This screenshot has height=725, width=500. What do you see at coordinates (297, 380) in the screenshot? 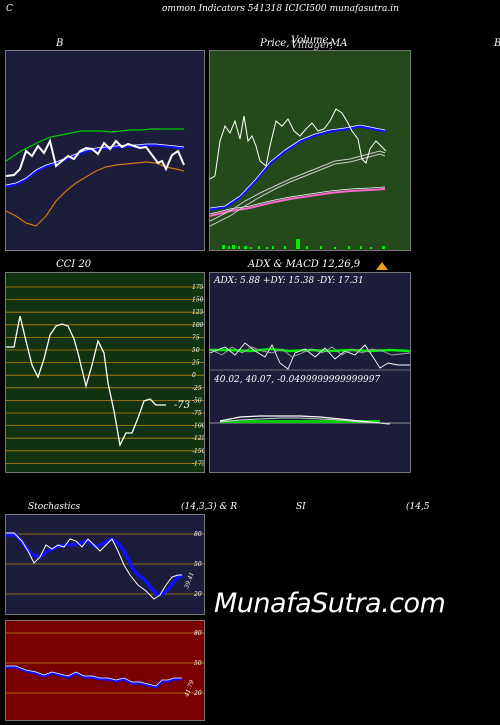
I see `macd-values-text: 40.02, 40.07, -0.0499999999999997` at bounding box center [297, 380].